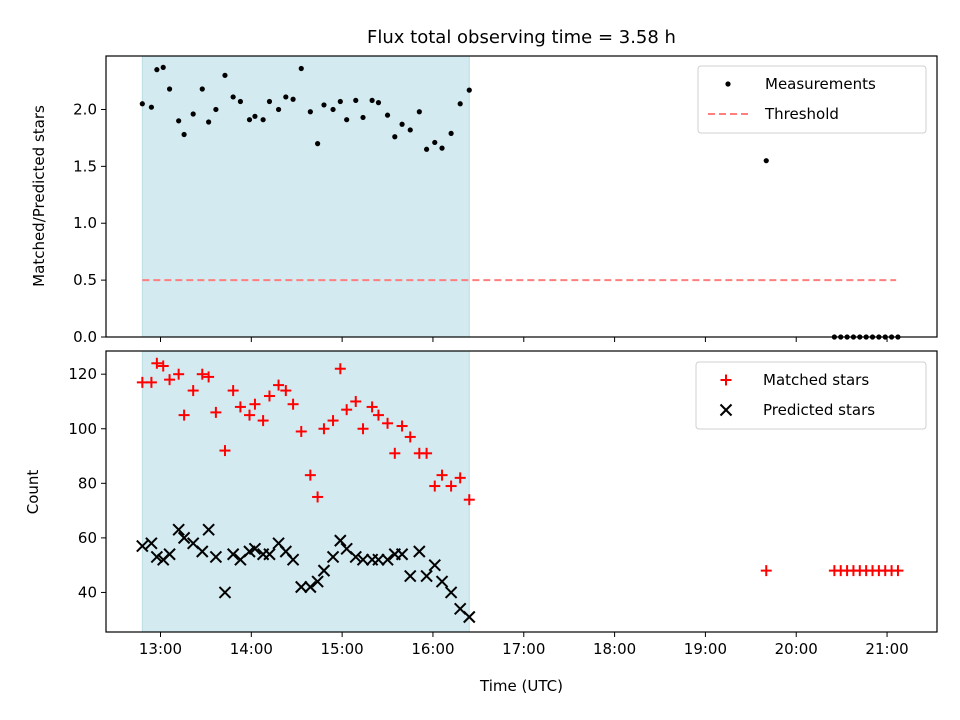  Describe the element at coordinates (85, 280) in the screenshot. I see `y-tick-label: 0.5` at that location.